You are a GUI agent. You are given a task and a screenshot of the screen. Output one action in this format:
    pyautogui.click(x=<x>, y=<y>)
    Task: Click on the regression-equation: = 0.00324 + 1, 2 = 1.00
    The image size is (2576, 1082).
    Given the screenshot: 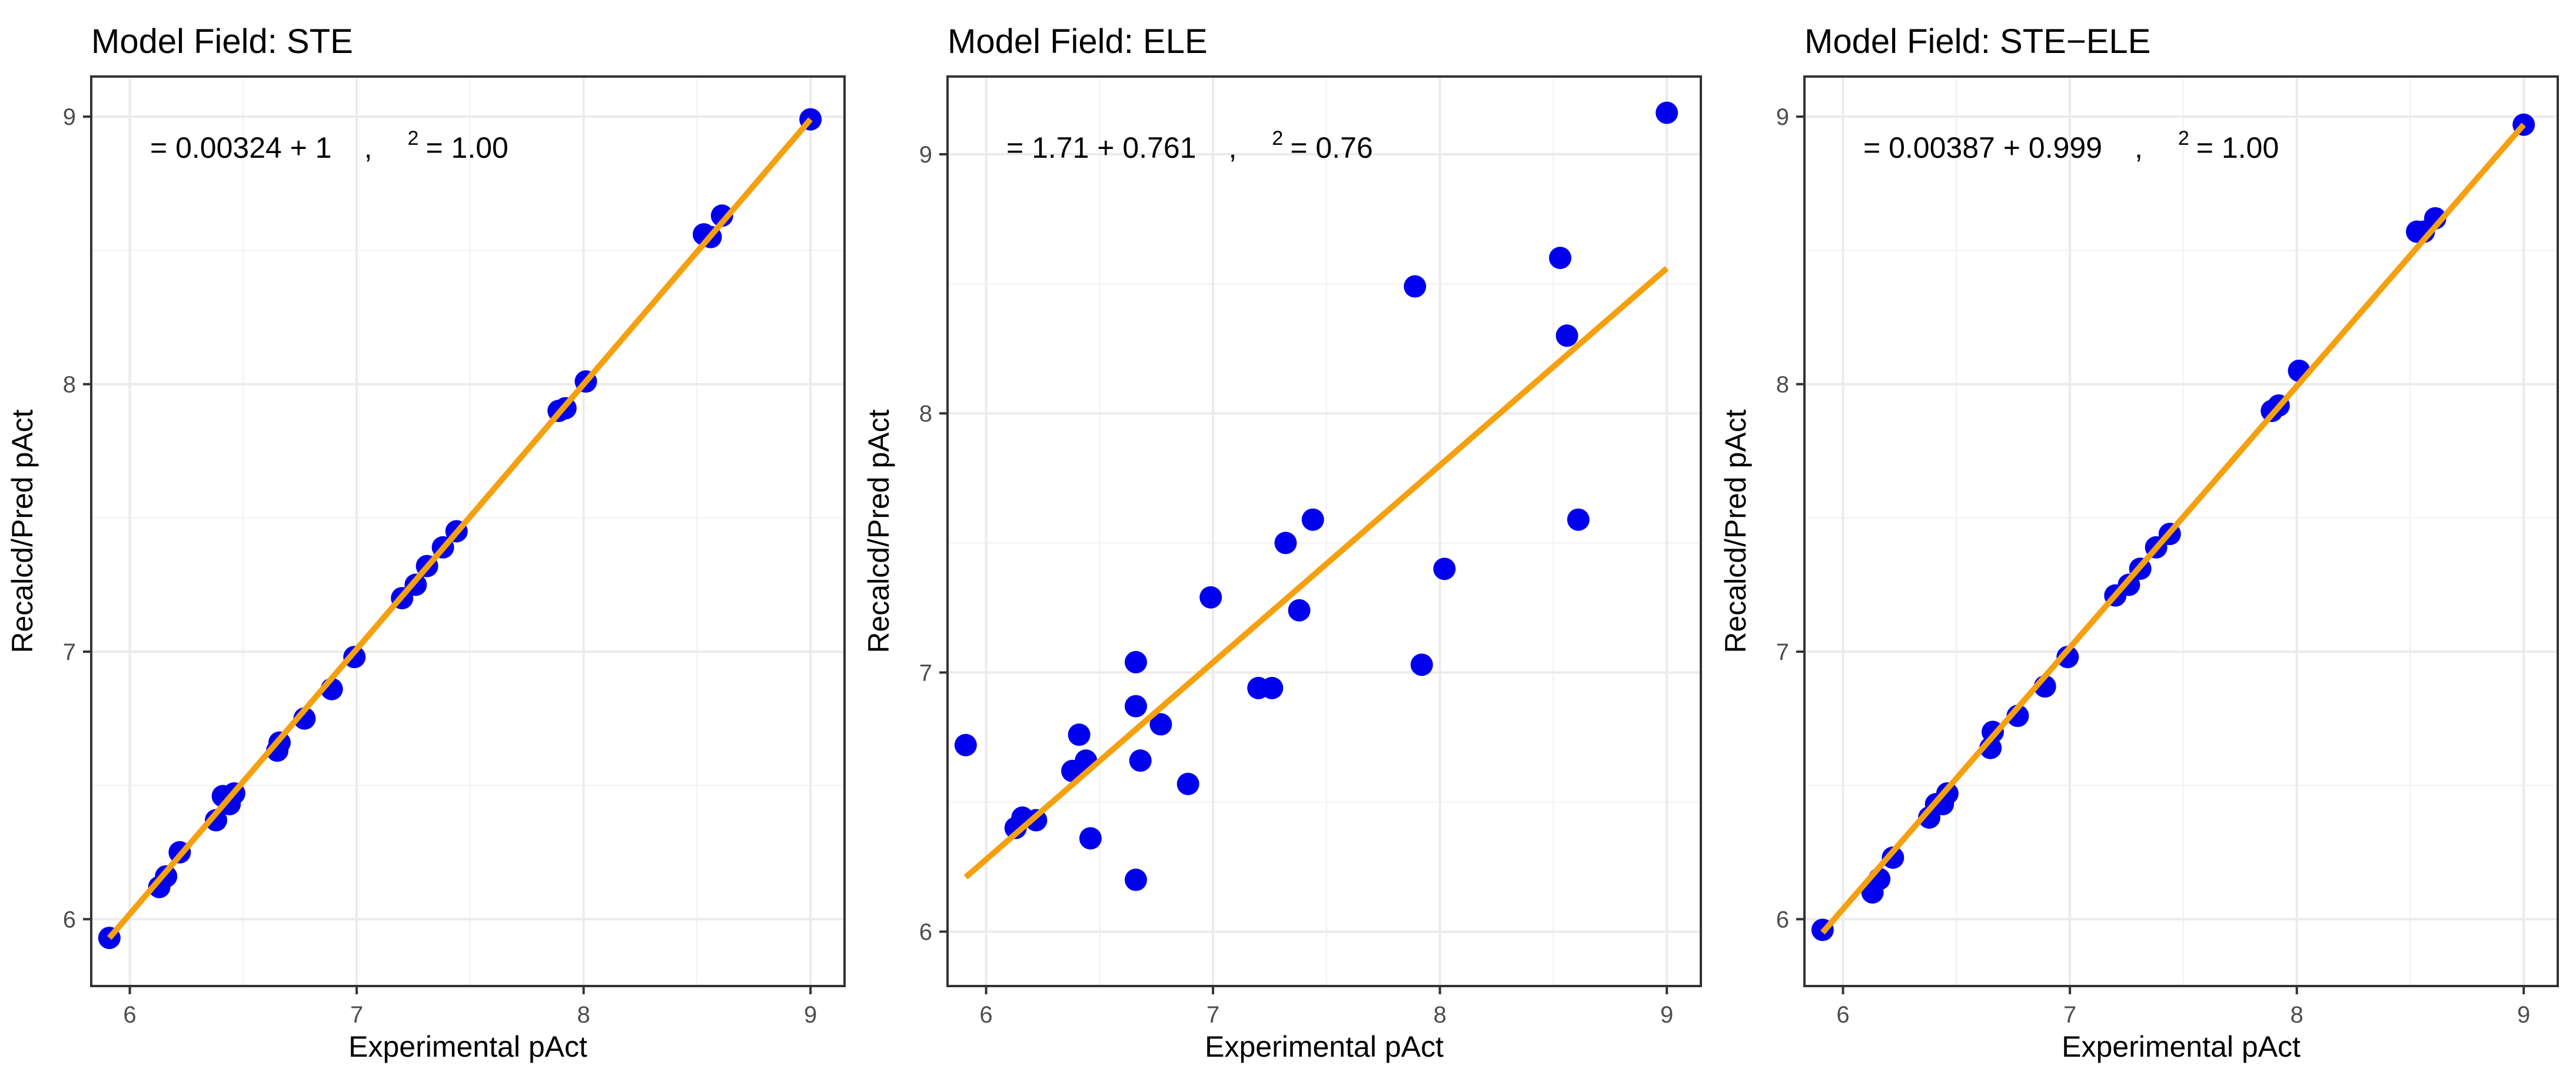 What is the action you would take?
    pyautogui.click(x=329, y=145)
    